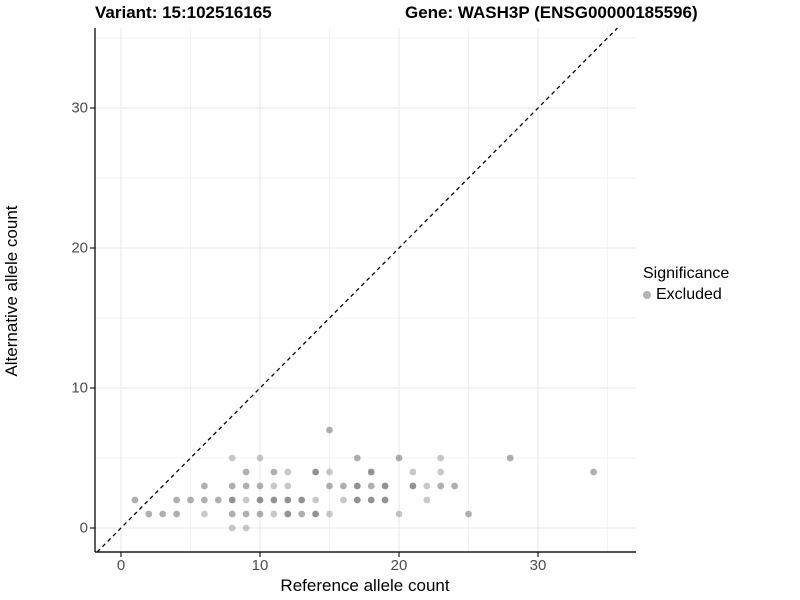 The image size is (800, 600). Describe the element at coordinates (183, 12) in the screenshot. I see `variant-title: Variant: 15:102516165` at that location.